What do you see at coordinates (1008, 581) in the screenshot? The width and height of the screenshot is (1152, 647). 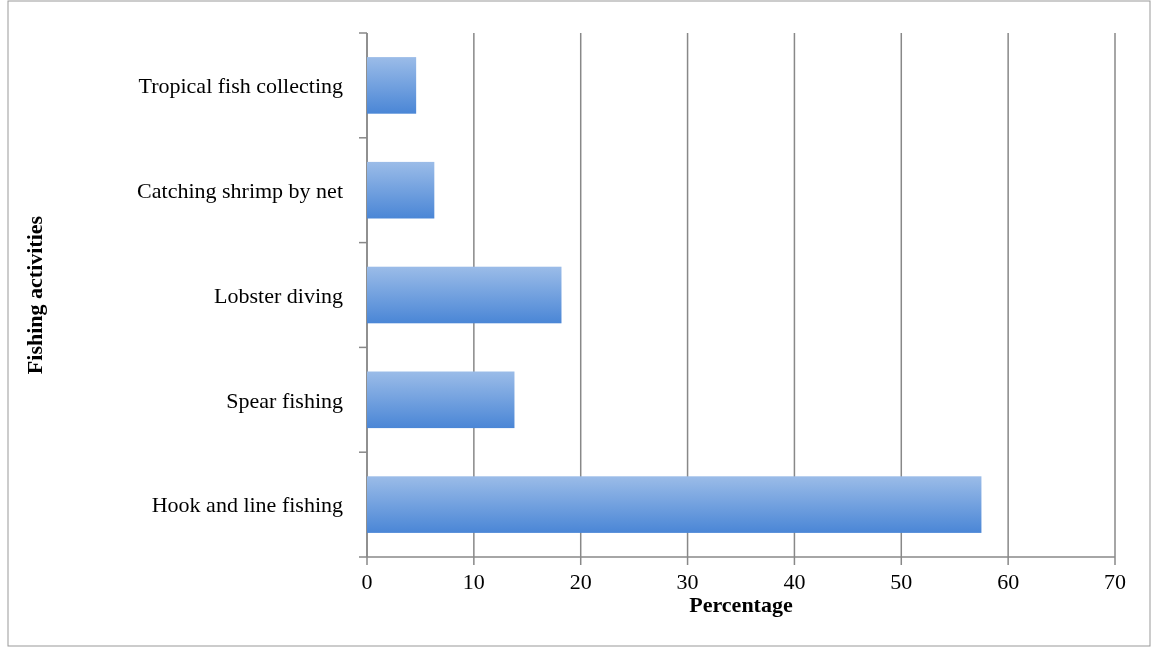 I see `x-tick-label: 60` at bounding box center [1008, 581].